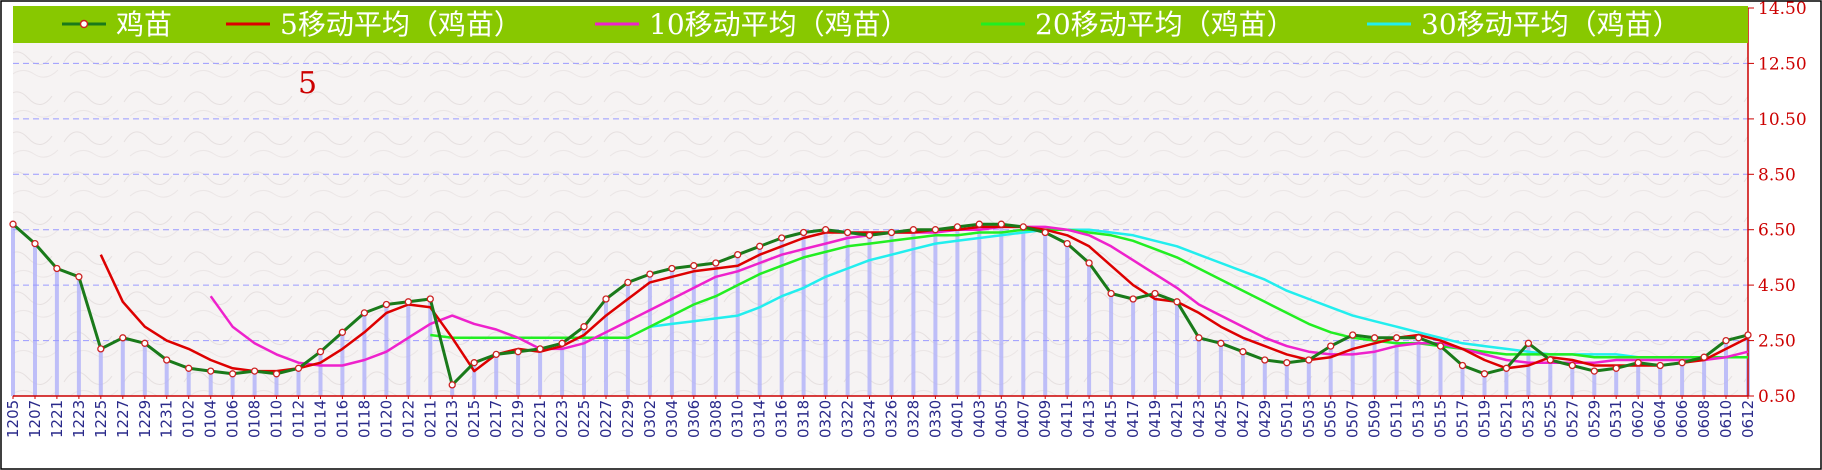 This screenshot has height=470, width=1822. I want to click on x-tick-label: 0527, so click(1572, 419).